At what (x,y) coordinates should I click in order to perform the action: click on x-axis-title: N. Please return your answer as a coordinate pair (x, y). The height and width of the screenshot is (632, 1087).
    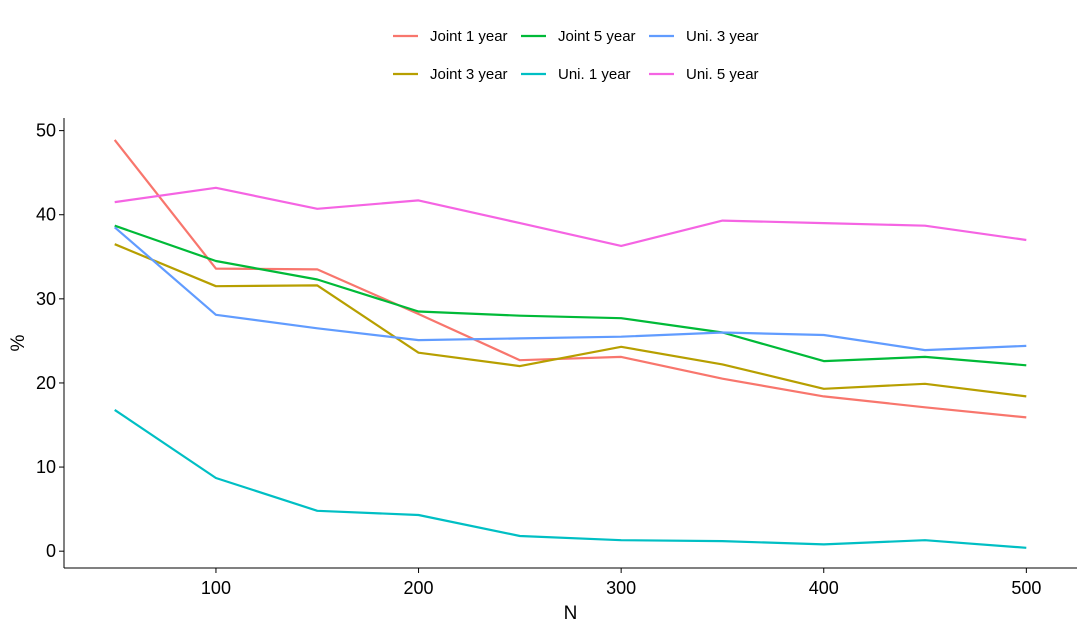
    Looking at the image, I should click on (571, 613).